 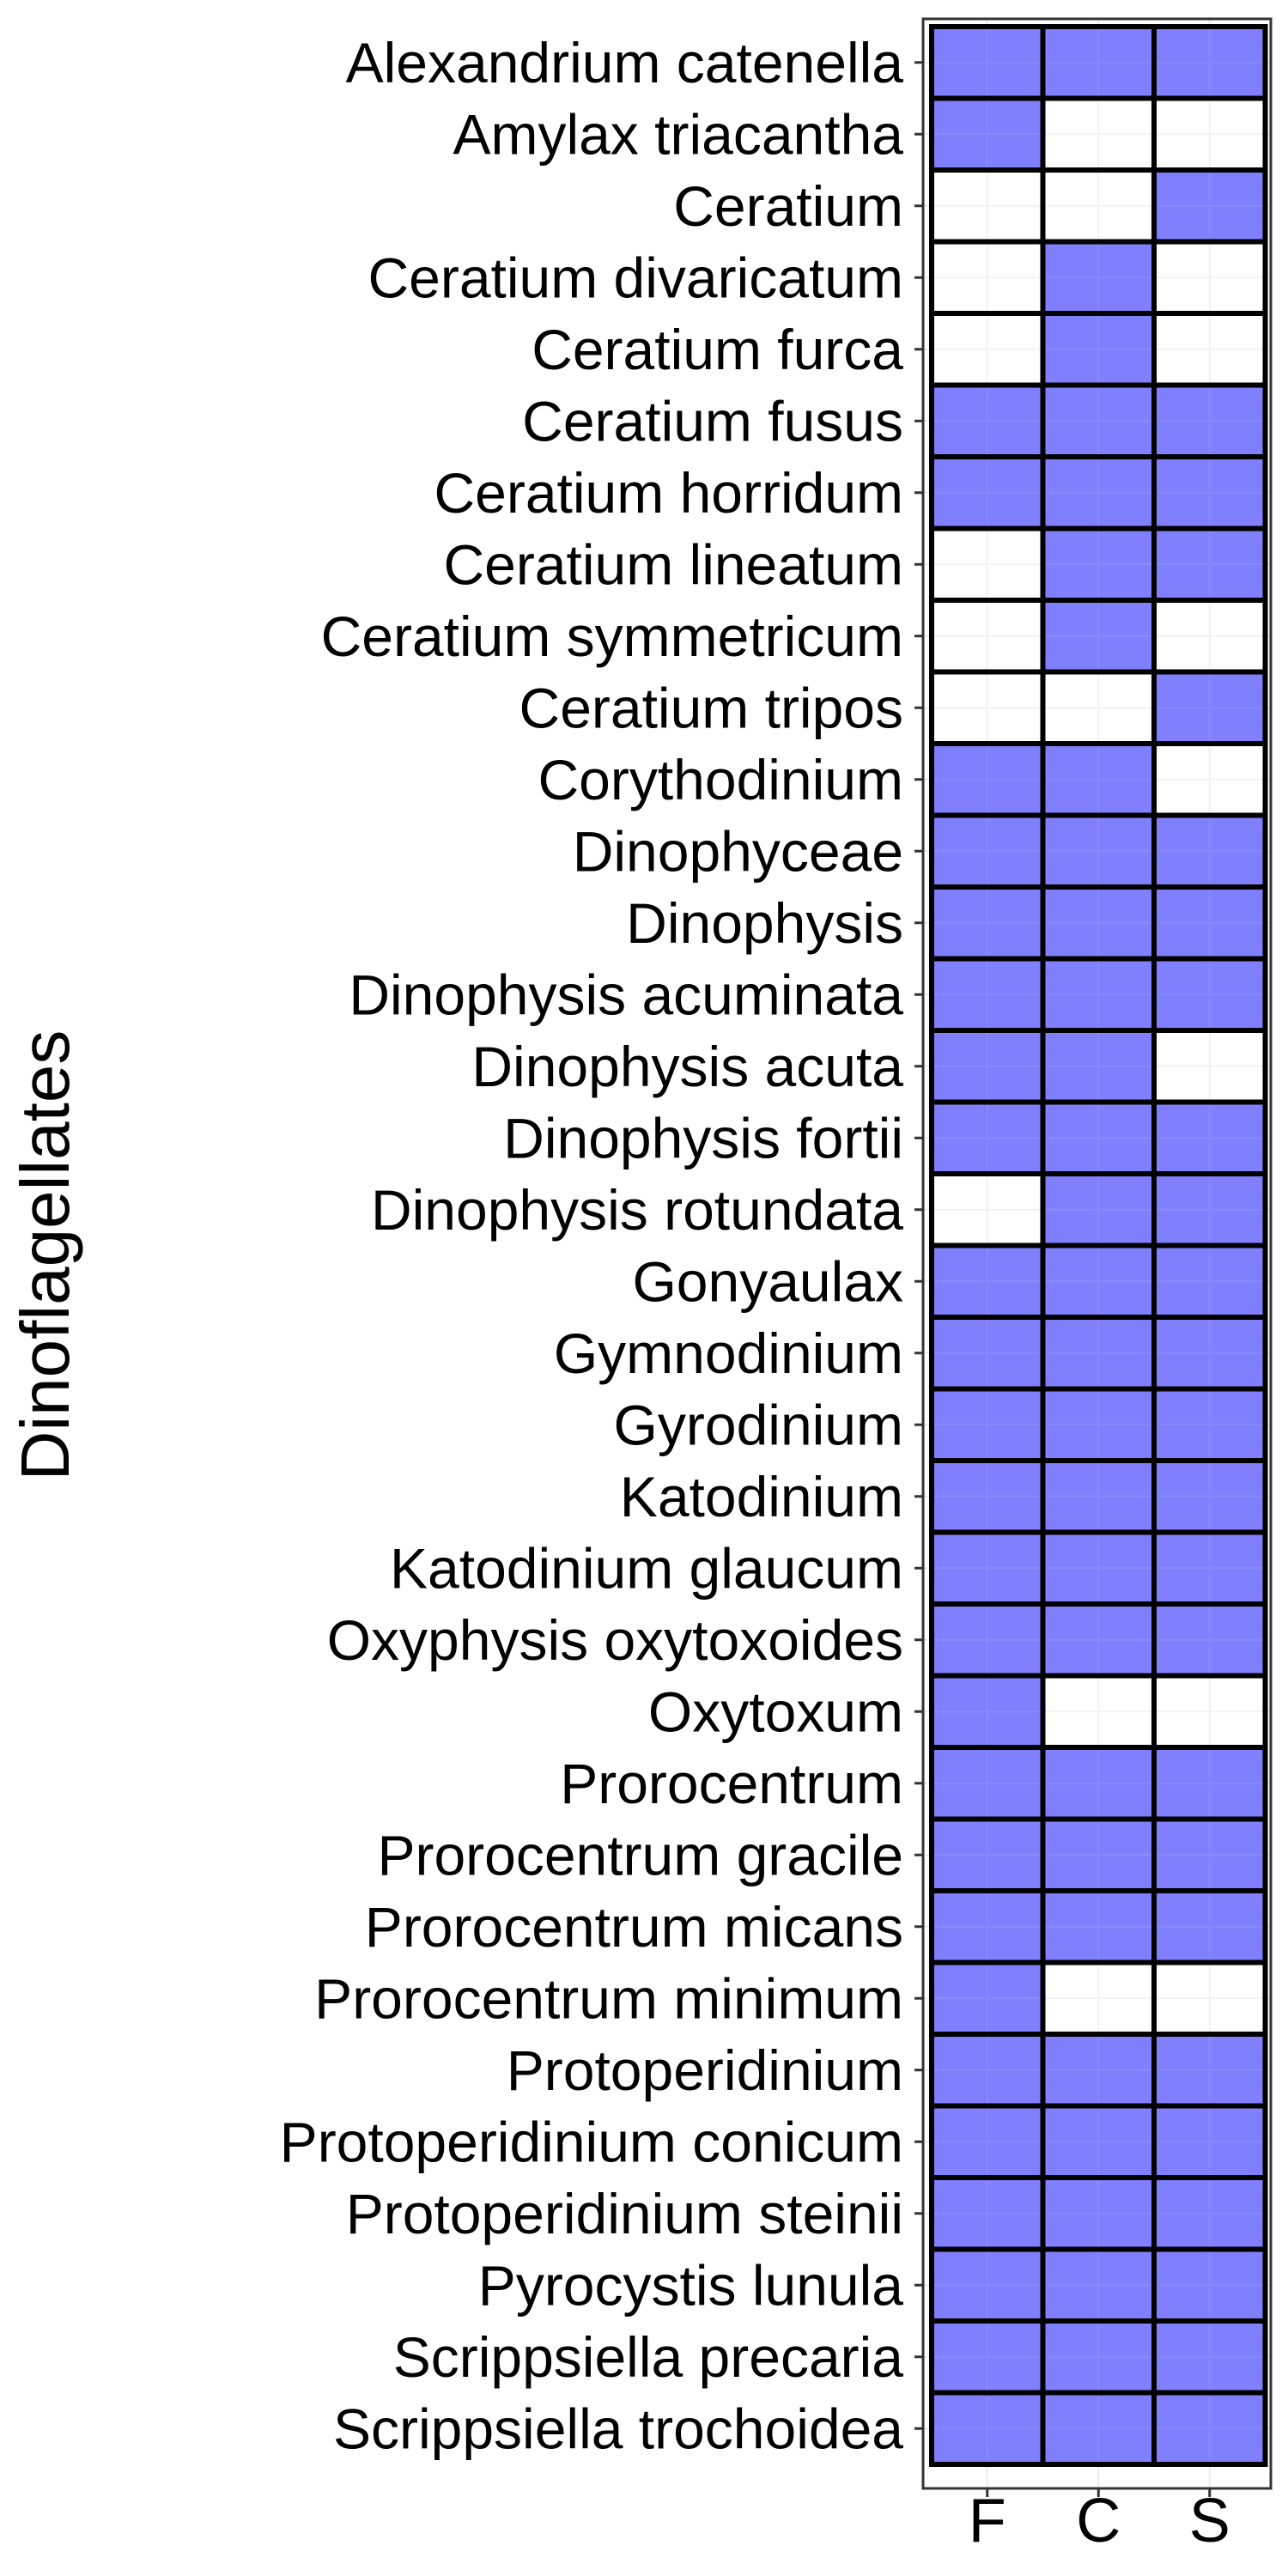 What do you see at coordinates (637, 1210) in the screenshot?
I see `y-tick-label: Dinophysis rotundata` at bounding box center [637, 1210].